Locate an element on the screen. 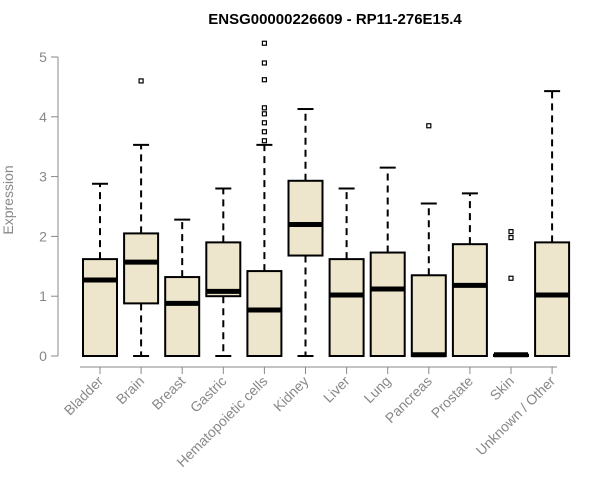 This screenshot has height=500, width=600. x-tick-label: Prostate is located at coordinates (452, 397).